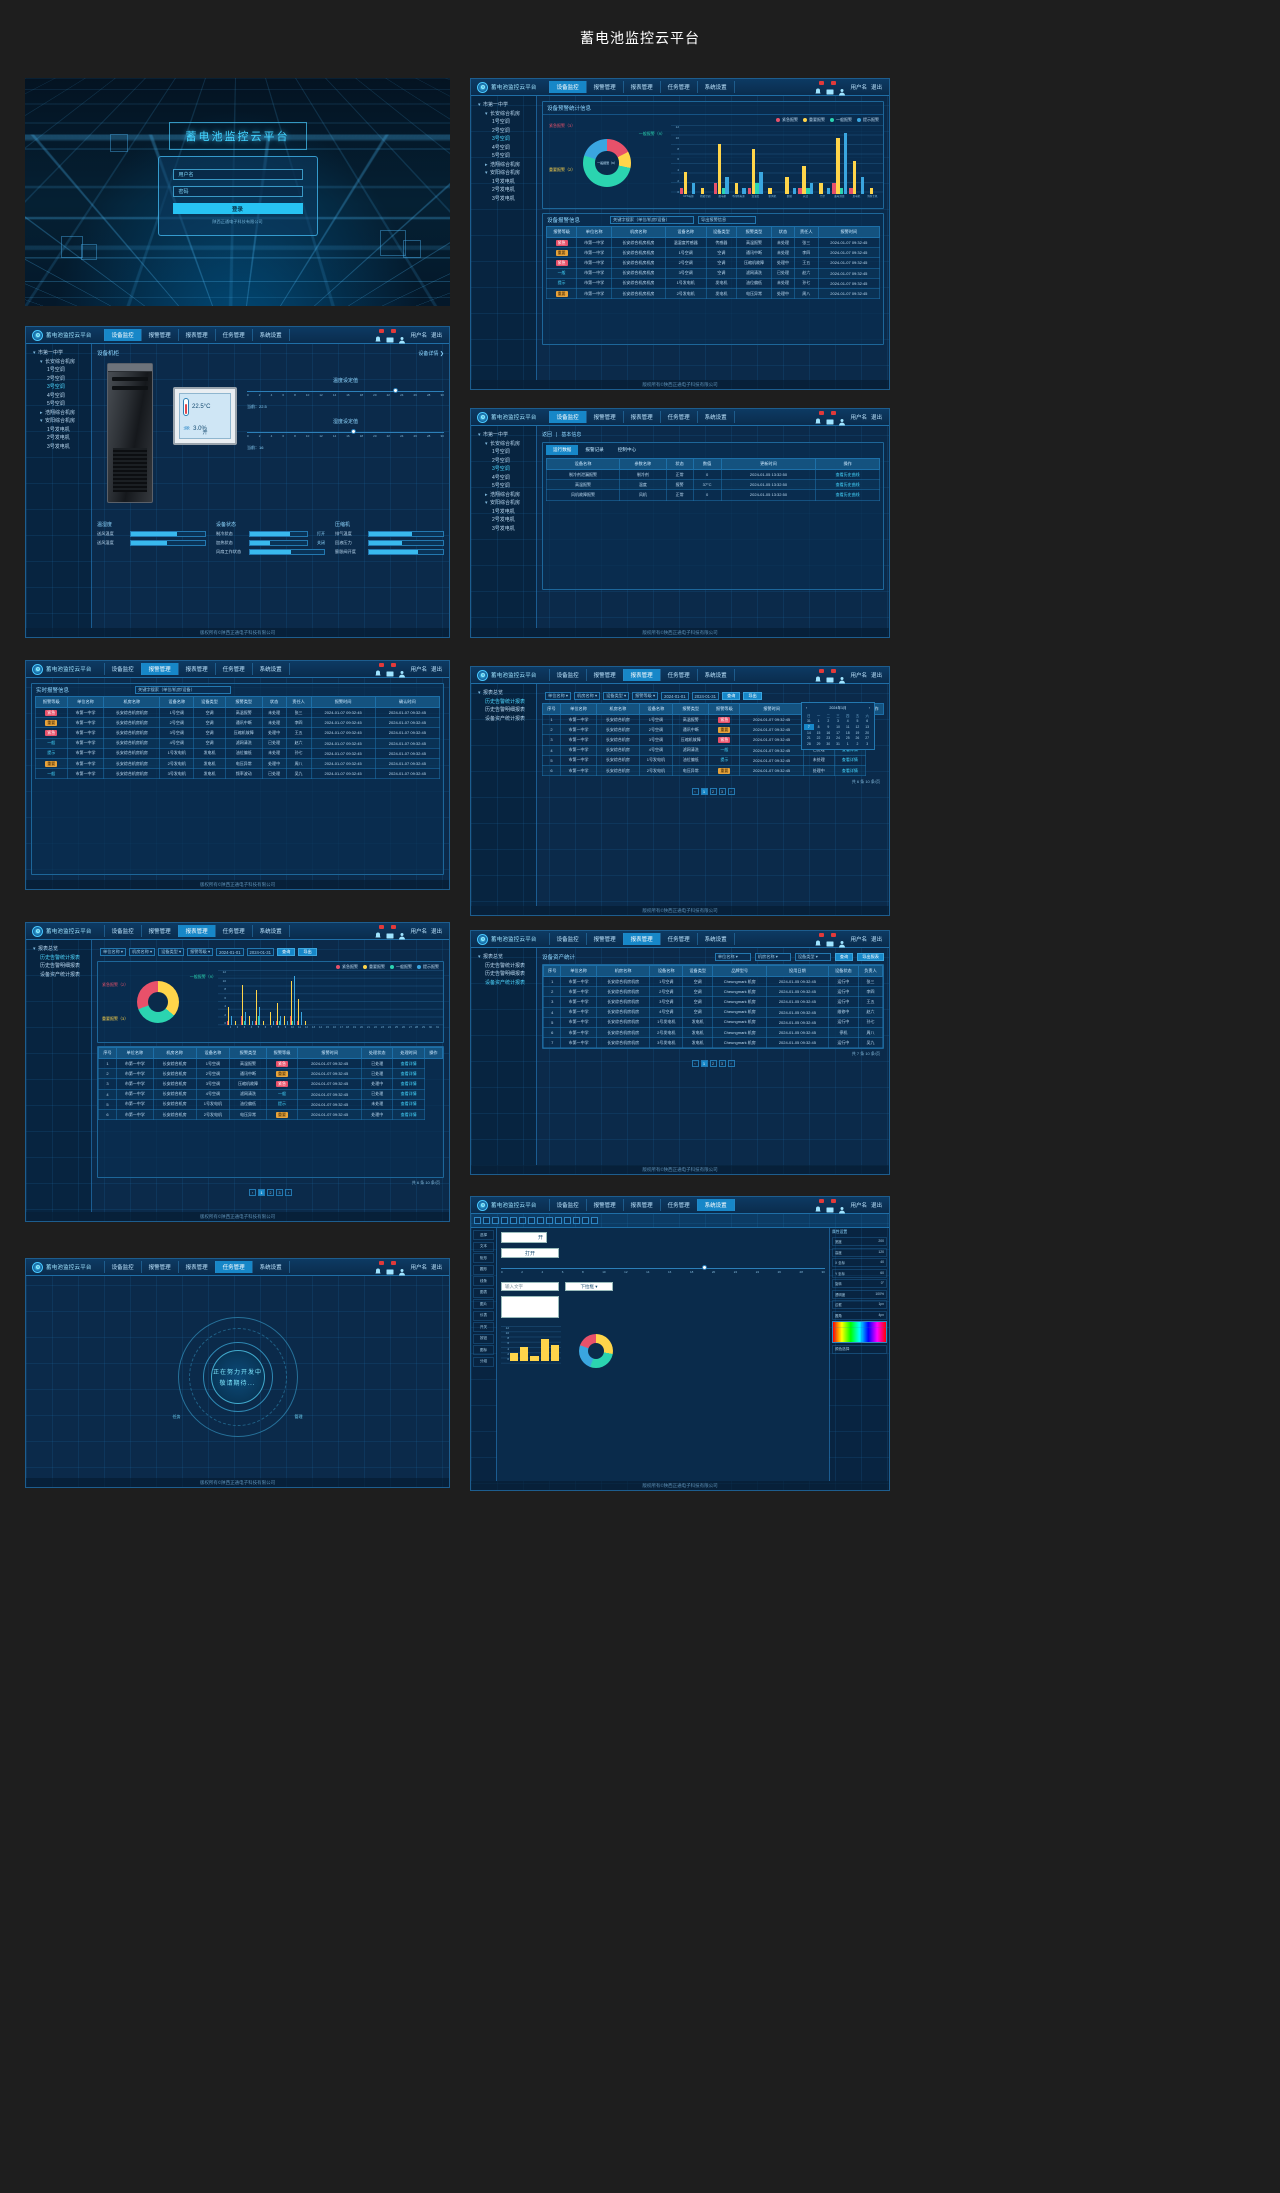  I want to click on property-row: 旋转 0°, so click(859, 1283).